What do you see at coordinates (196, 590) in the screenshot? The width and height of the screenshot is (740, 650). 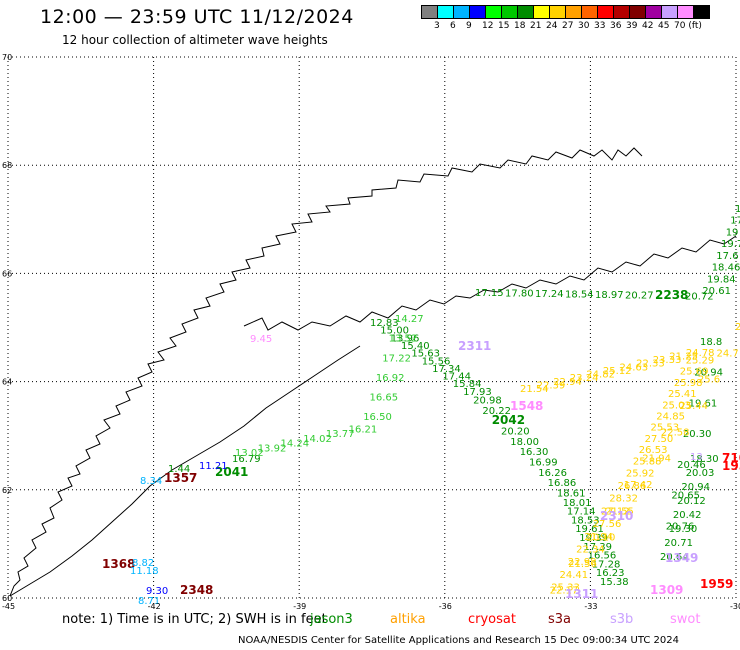 I see `wave-height-label: 2348` at bounding box center [196, 590].